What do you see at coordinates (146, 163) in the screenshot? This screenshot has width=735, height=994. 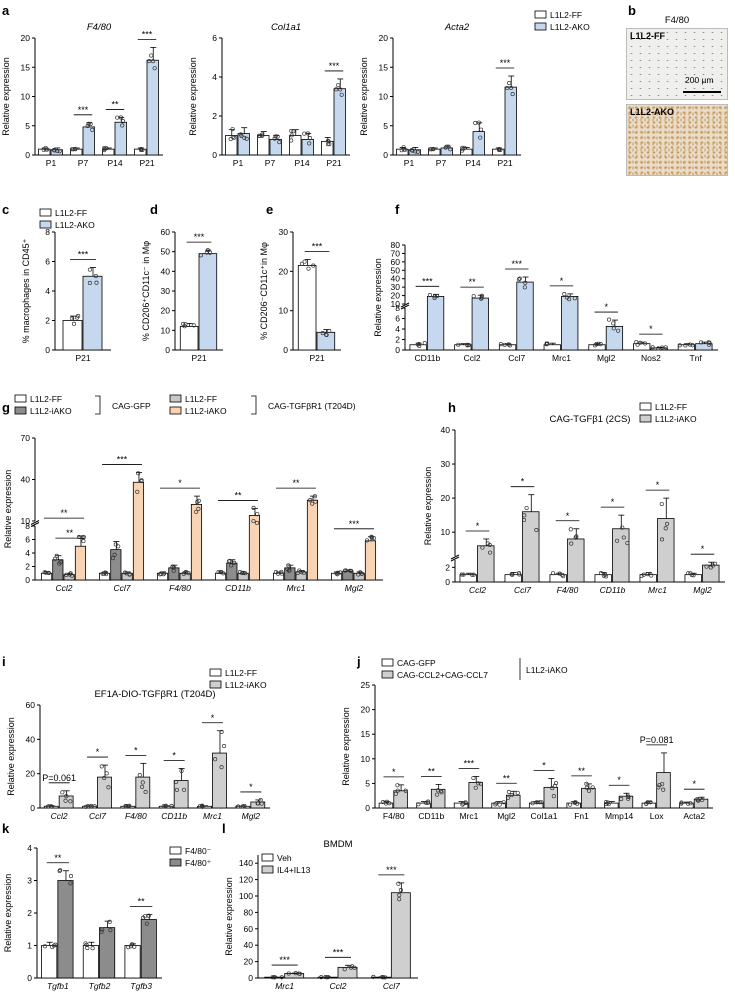 I see `x-tick-label: P21` at bounding box center [146, 163].